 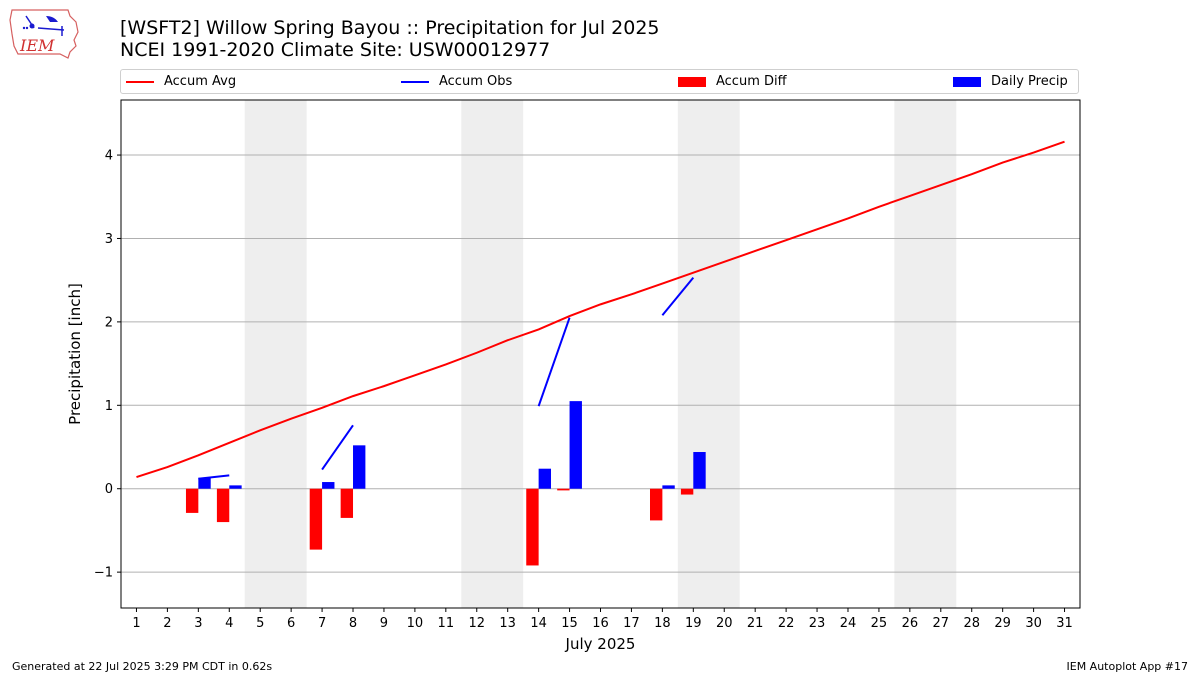 What do you see at coordinates (1033, 623) in the screenshot?
I see `x-tick-label: 30` at bounding box center [1033, 623].